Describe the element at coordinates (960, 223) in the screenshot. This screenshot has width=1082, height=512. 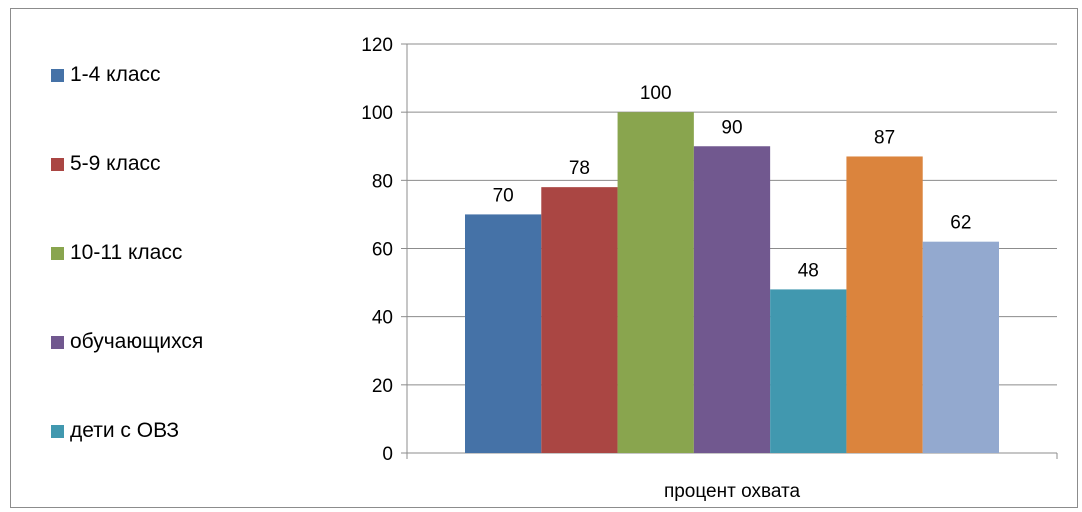
I see `data-label: 62` at that location.